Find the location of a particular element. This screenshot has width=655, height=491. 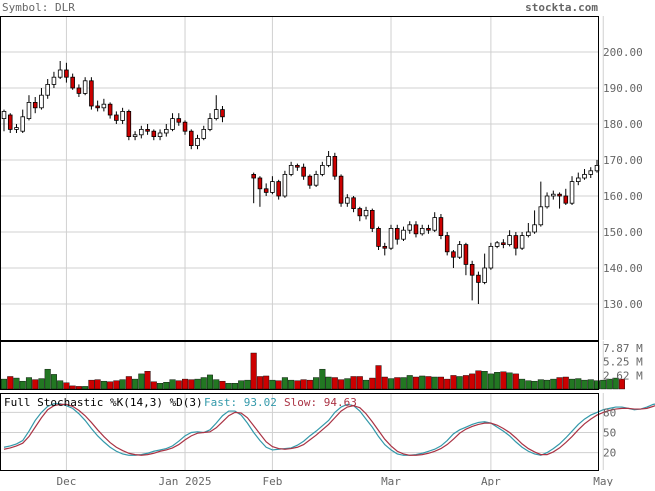

price-tick-label: 200.00 is located at coordinates (623, 52).